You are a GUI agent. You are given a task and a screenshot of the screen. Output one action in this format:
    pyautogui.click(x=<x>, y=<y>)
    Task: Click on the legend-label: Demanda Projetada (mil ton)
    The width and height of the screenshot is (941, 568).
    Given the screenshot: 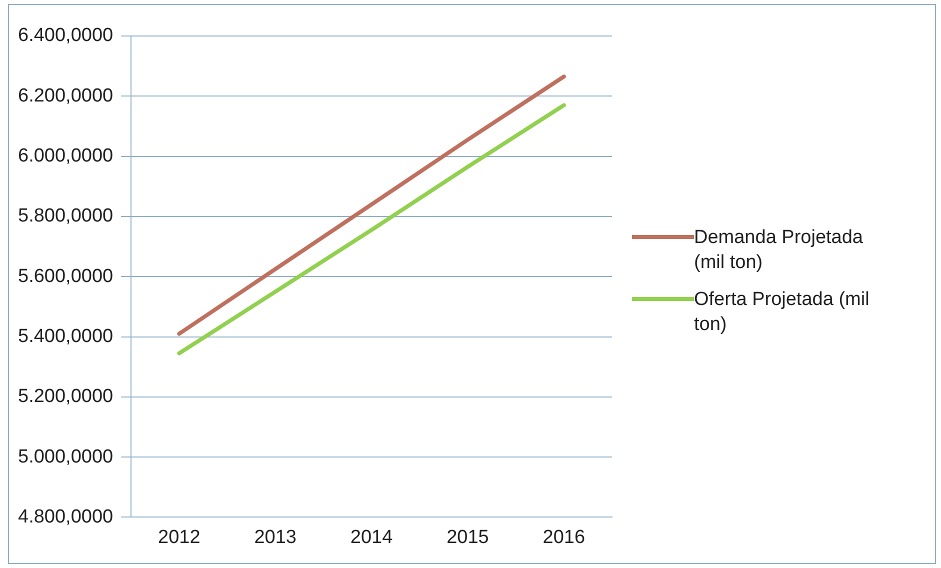 What is the action you would take?
    pyautogui.click(x=779, y=250)
    